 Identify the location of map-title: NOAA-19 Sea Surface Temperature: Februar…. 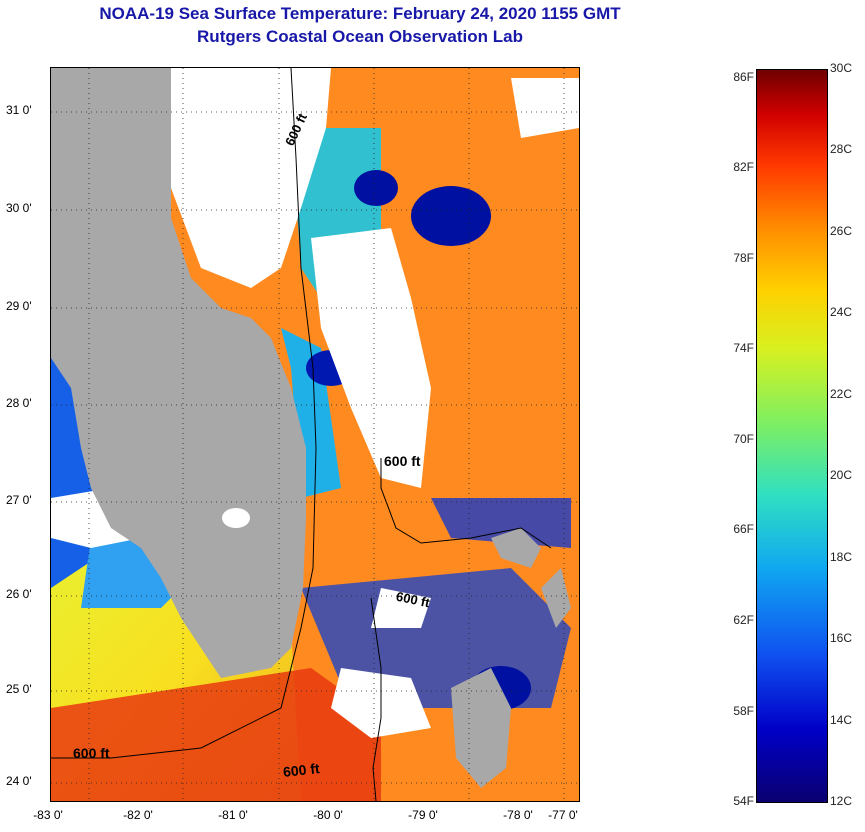
(360, 13).